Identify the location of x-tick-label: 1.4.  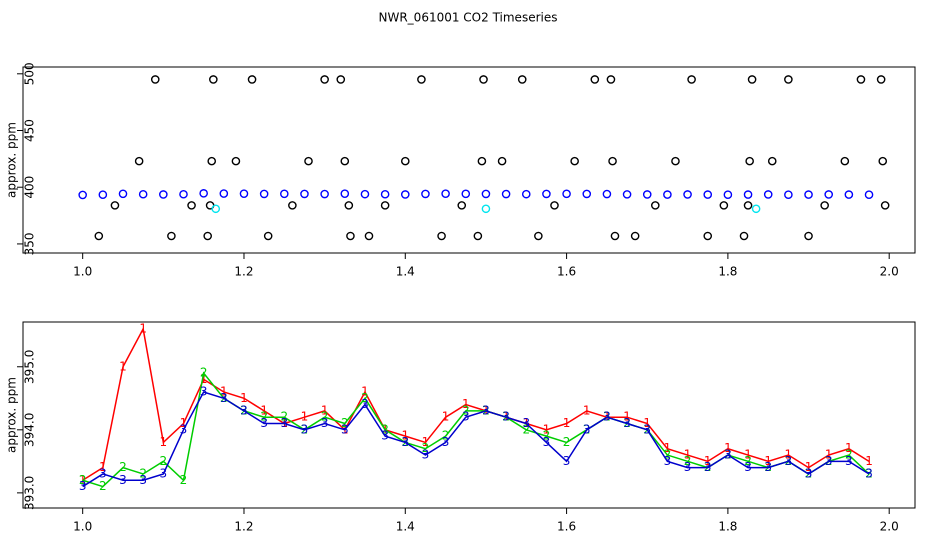
(405, 527).